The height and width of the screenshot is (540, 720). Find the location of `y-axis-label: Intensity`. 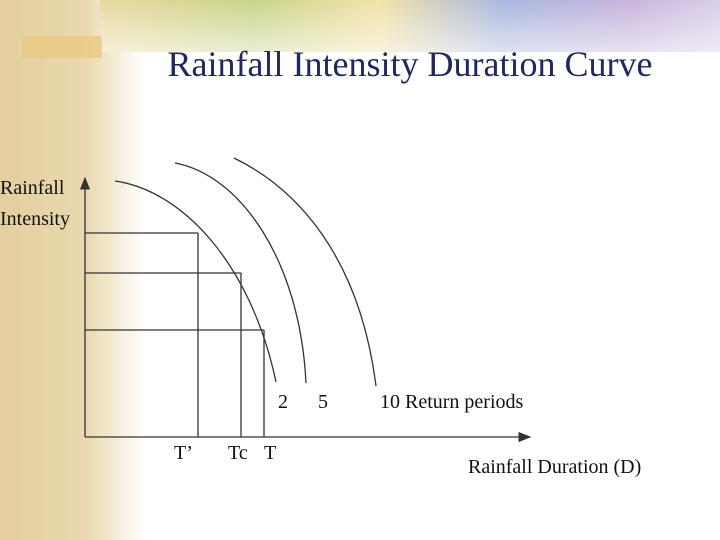

y-axis-label: Intensity is located at coordinates (35, 219).